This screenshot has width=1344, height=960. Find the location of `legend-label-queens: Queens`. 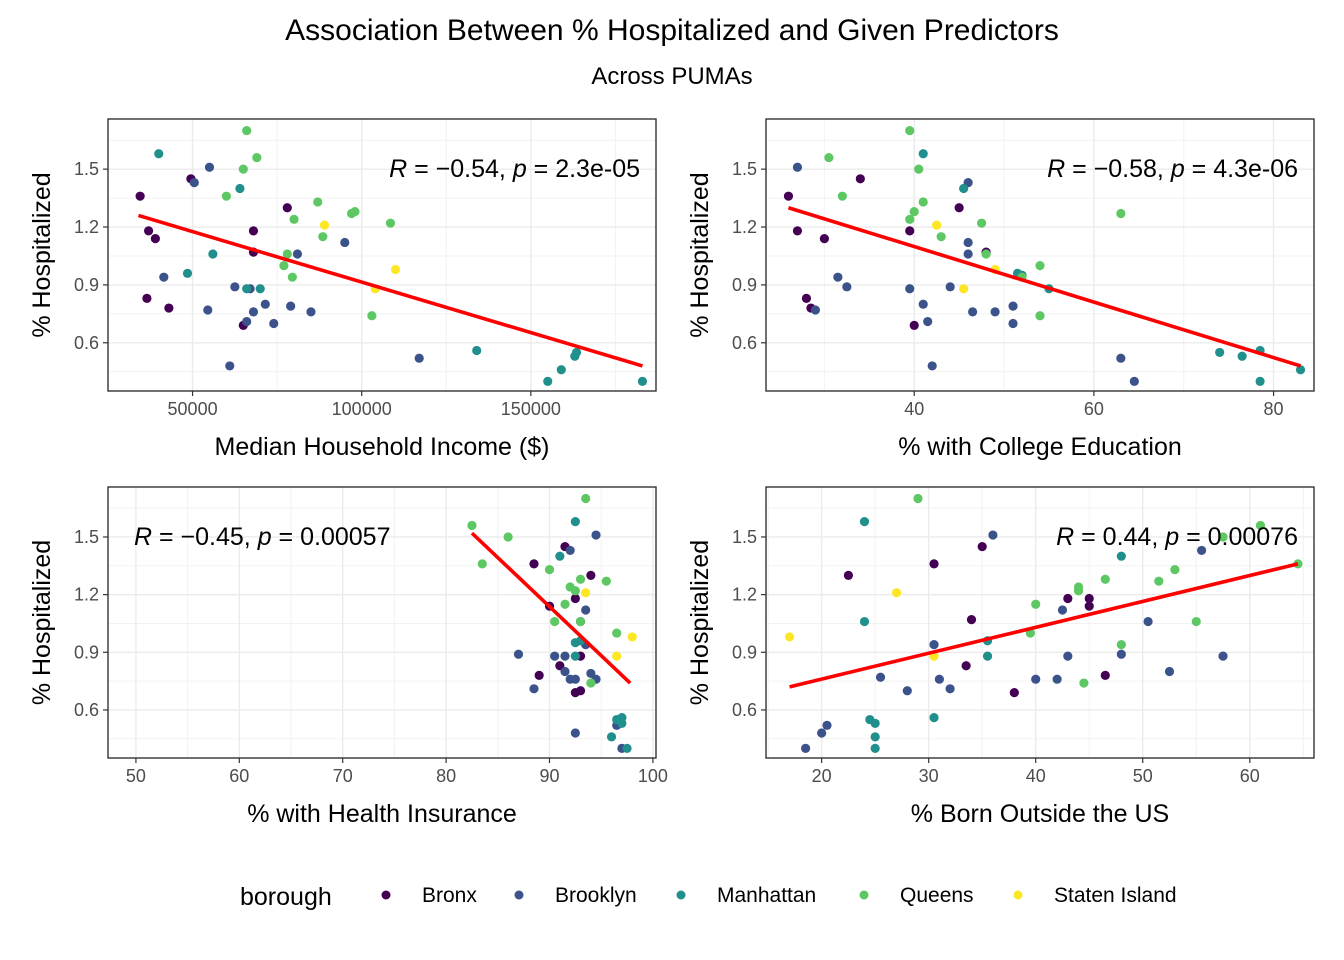

legend-label-queens: Queens is located at coordinates (937, 895).